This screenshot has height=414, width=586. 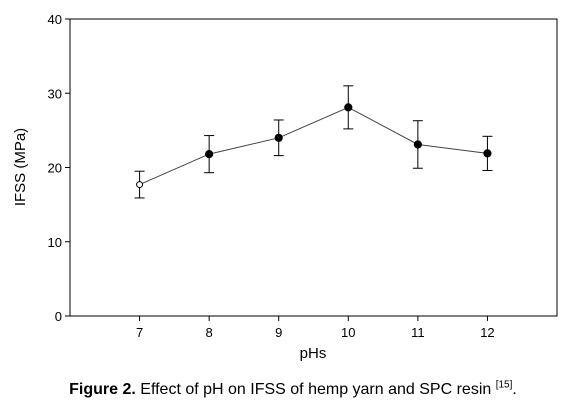 I want to click on y-tick-label: 30, so click(x=55, y=93).